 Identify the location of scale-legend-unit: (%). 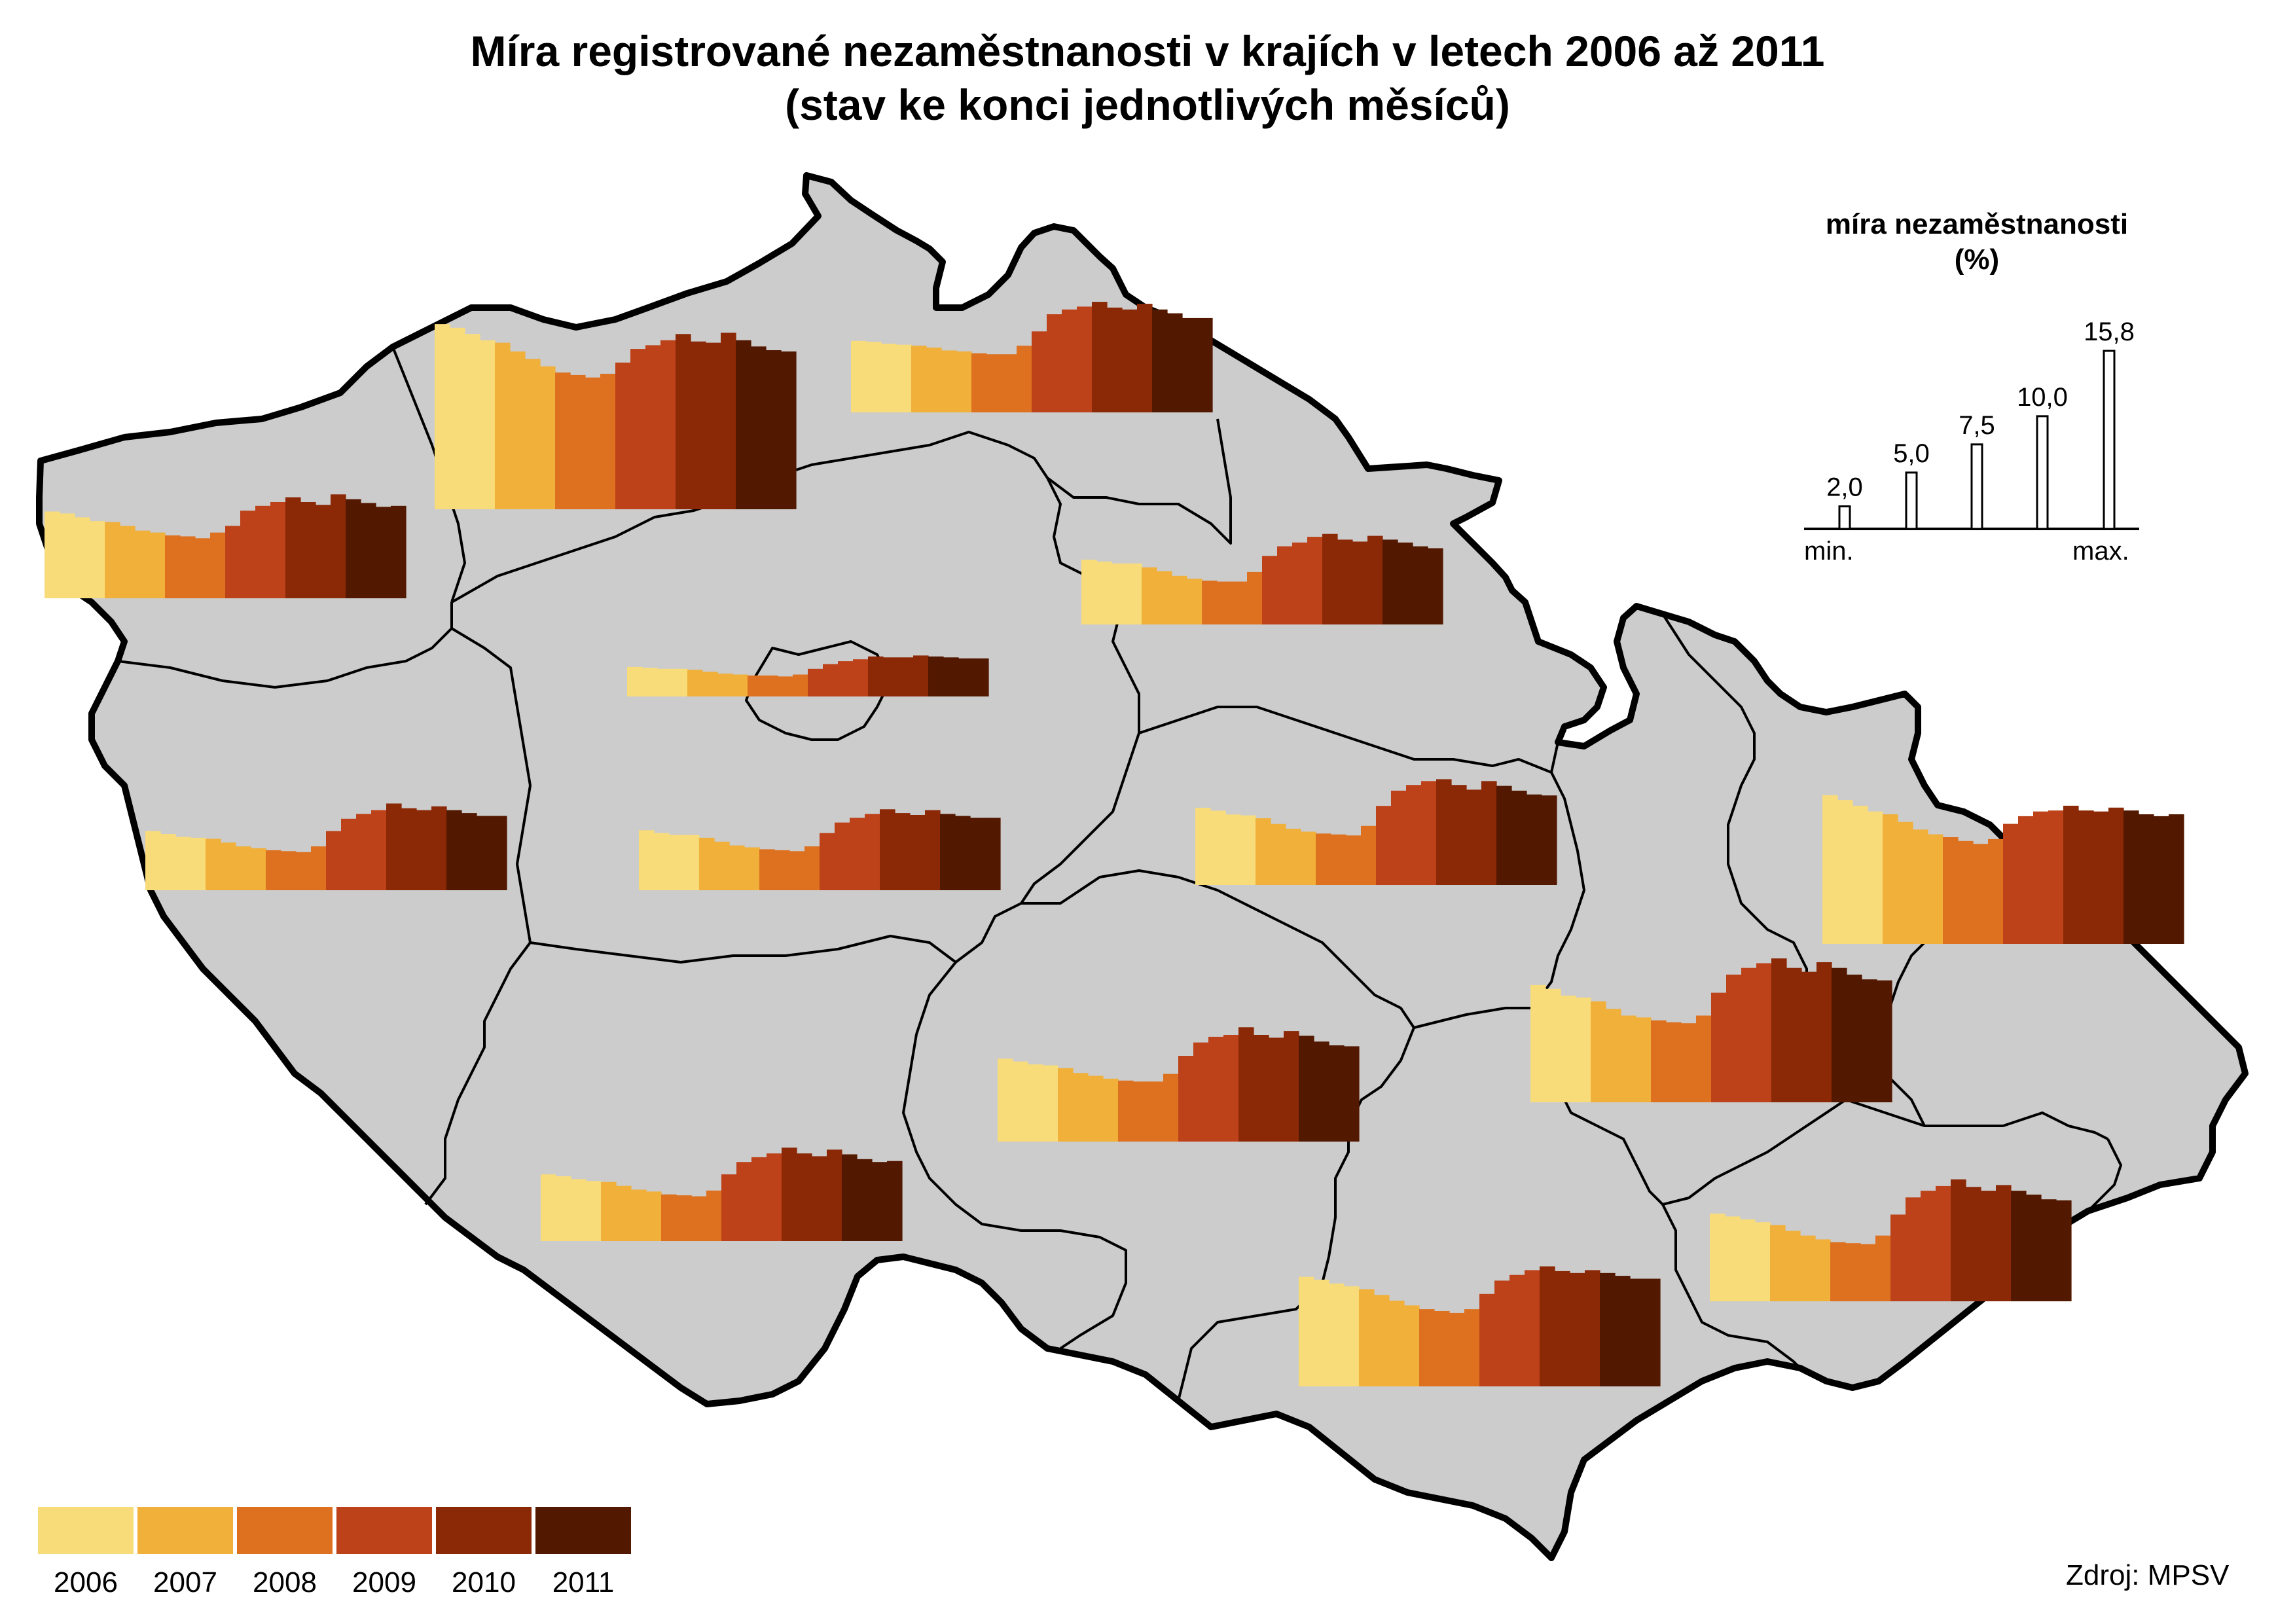
(1977, 260).